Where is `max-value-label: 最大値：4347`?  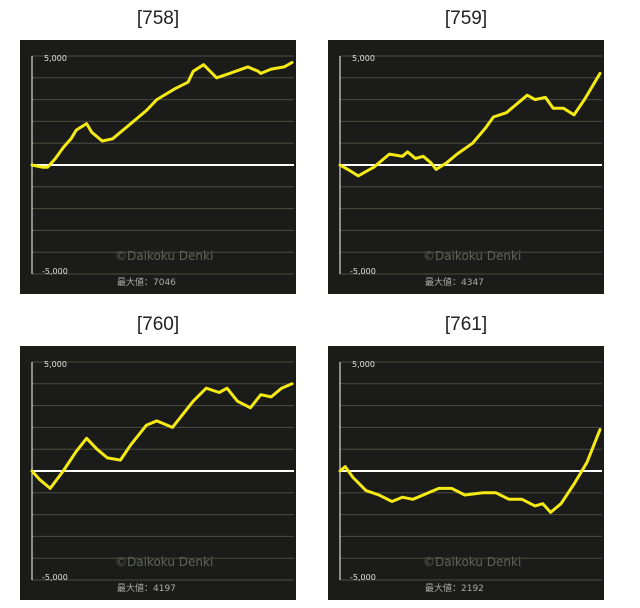 max-value-label: 最大値：4347 is located at coordinates (454, 282).